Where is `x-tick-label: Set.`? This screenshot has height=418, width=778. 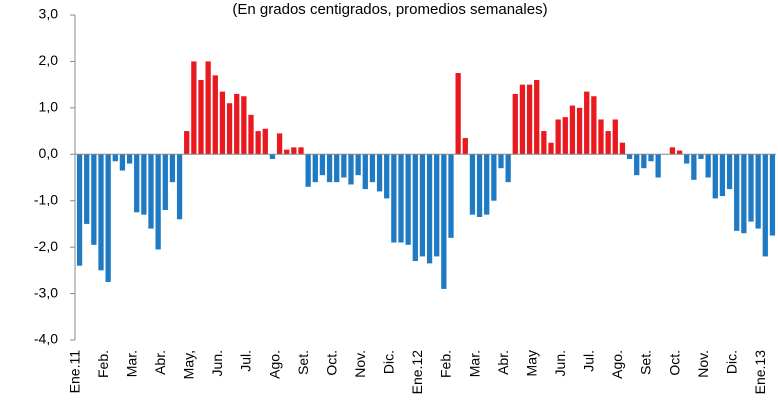
x-tick-label: Set. is located at coordinates (646, 362).